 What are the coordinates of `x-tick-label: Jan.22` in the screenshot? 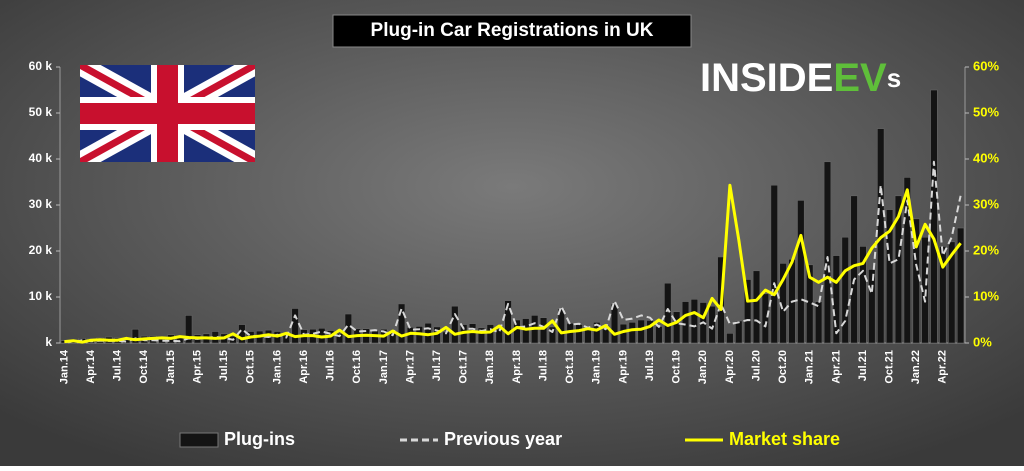 It's located at (916, 367).